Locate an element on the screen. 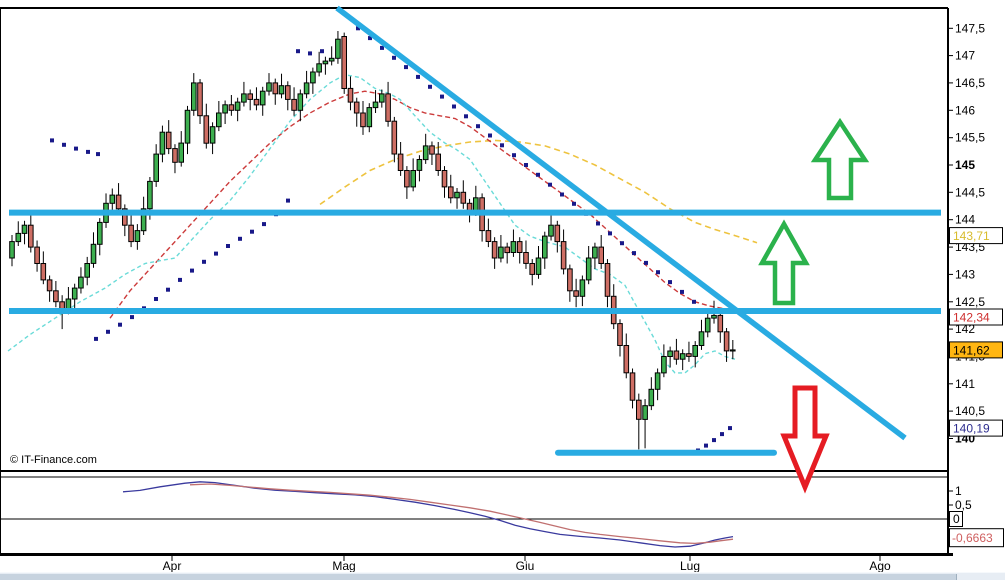  month-label: Giu is located at coordinates (525, 566).